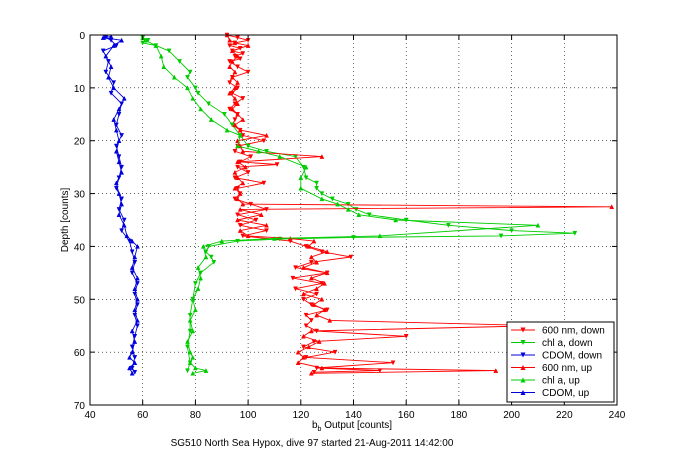  What do you see at coordinates (248, 415) in the screenshot?
I see `x-tick-label: 100` at bounding box center [248, 415].